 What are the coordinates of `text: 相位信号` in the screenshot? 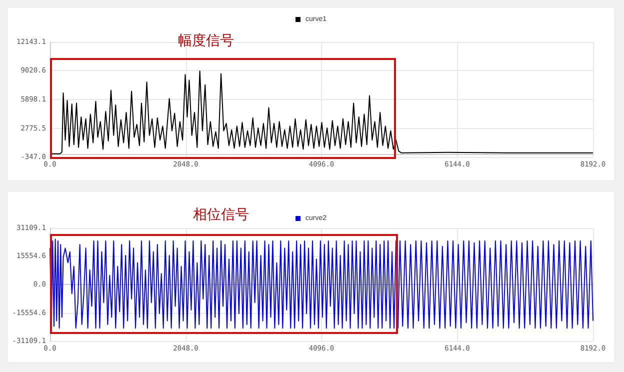 It's located at (221, 215).